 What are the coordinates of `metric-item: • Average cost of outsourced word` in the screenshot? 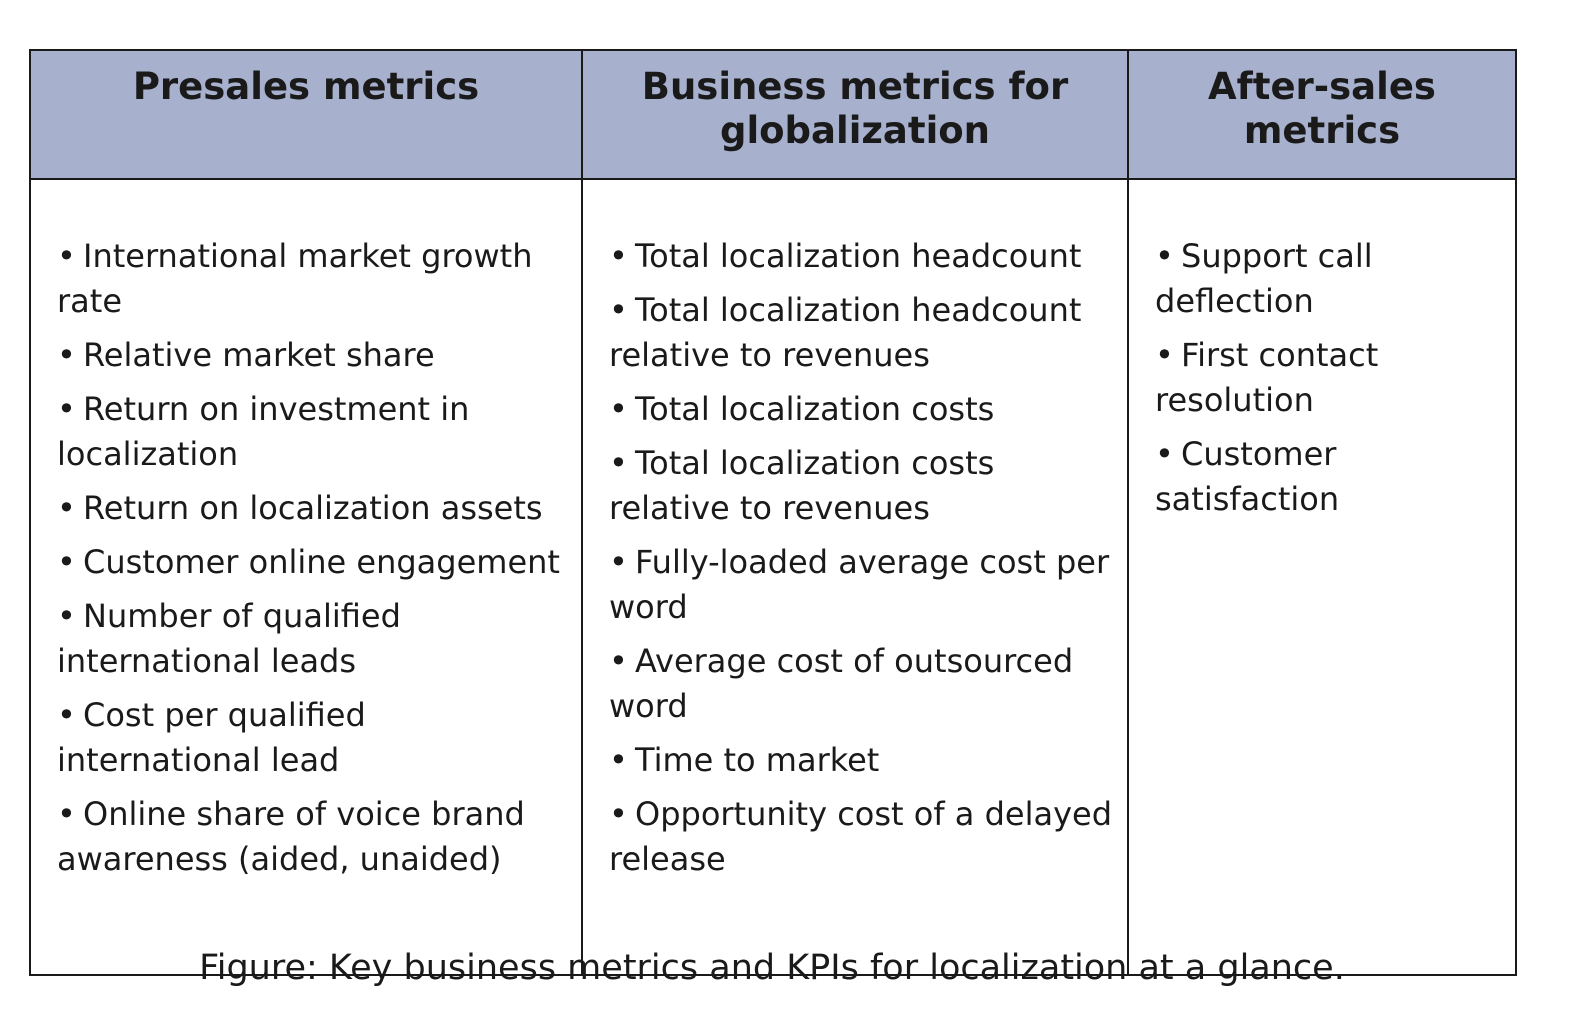 It's located at (863, 684).